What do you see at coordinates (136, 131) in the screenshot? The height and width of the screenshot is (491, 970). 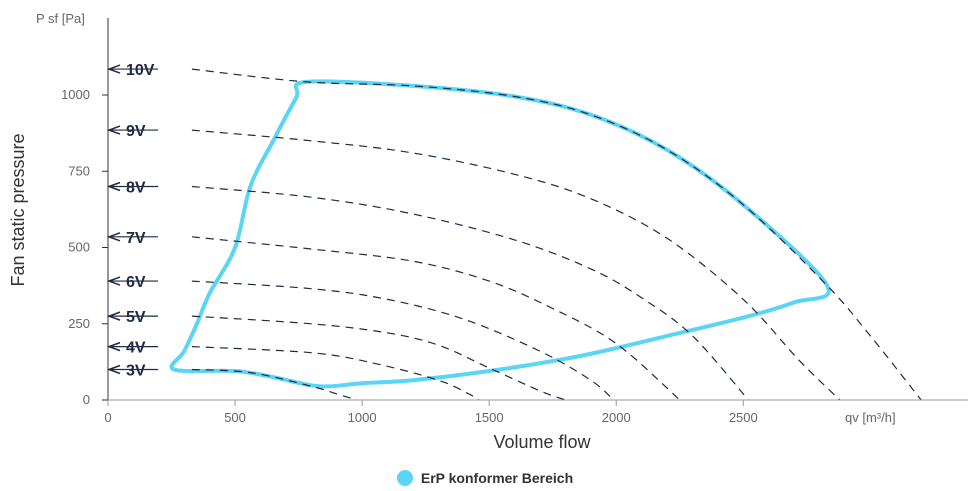 I see `voltage-label-9v: 9V` at bounding box center [136, 131].